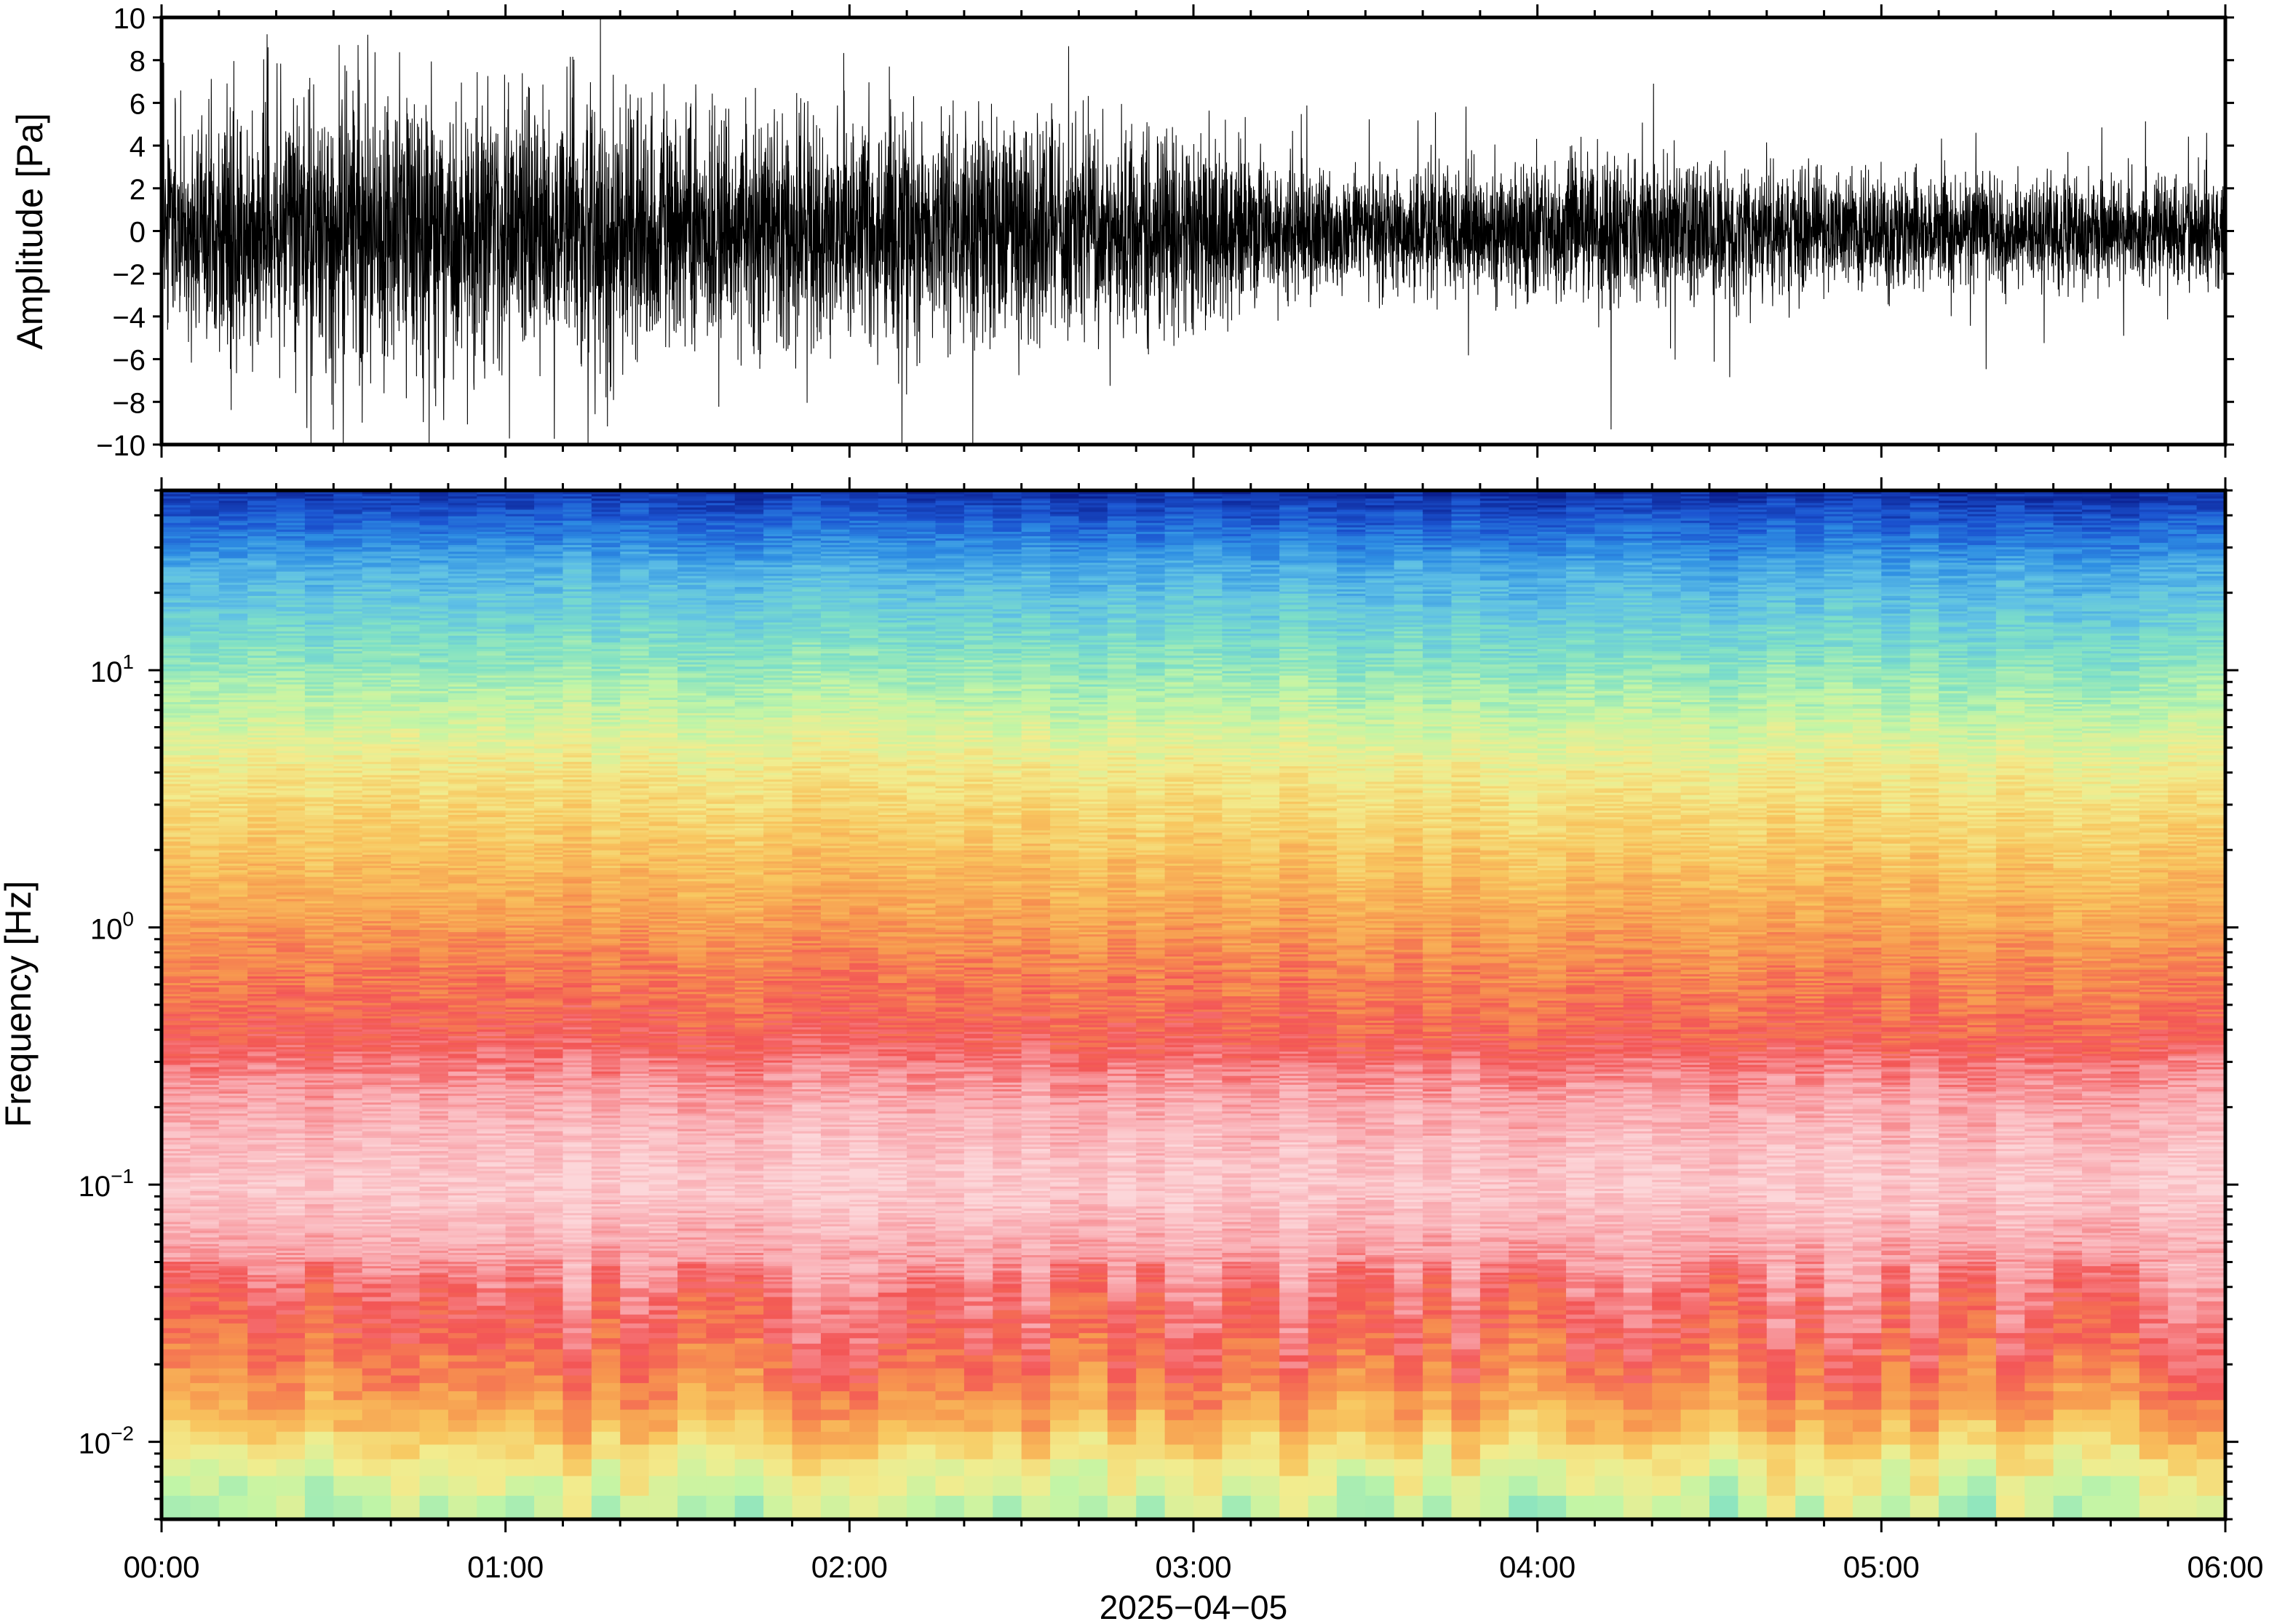 Image resolution: width=2269 pixels, height=1624 pixels. I want to click on waveform-ytick-label: −2, so click(129, 275).